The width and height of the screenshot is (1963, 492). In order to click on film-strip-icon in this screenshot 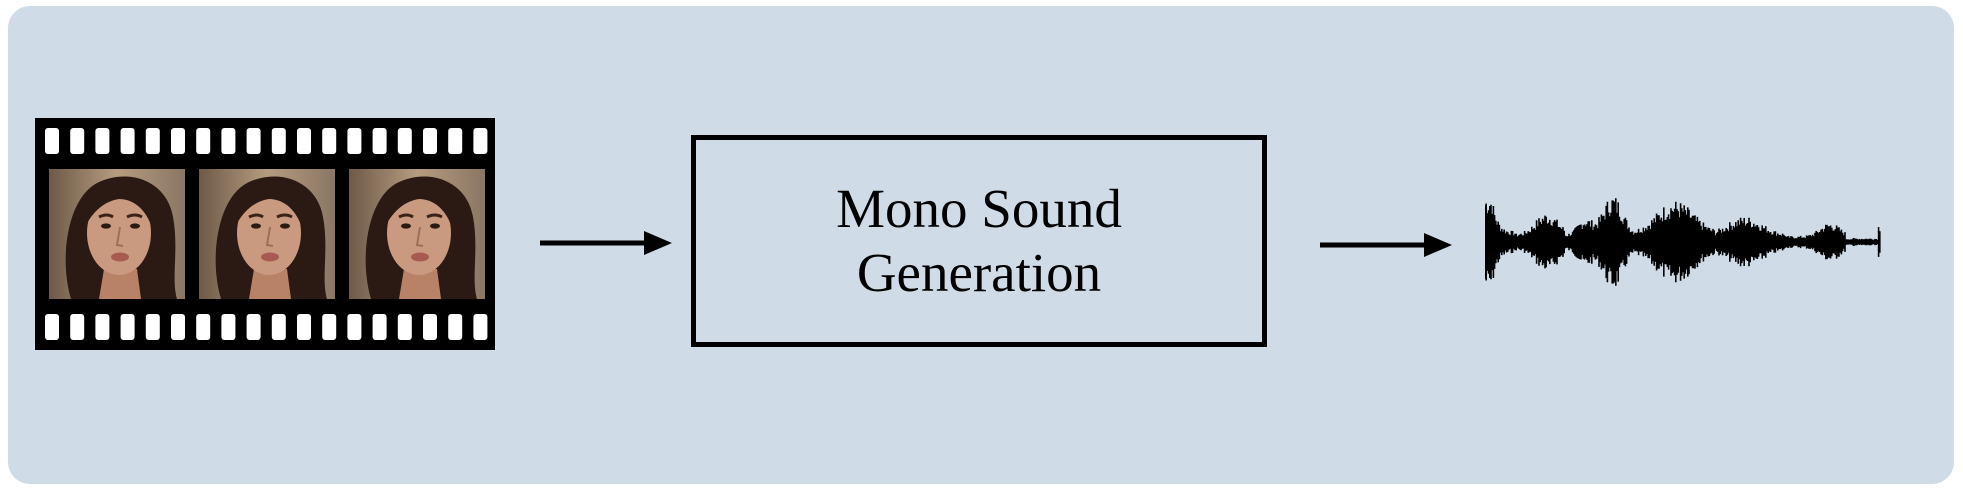, I will do `click(265, 234)`.